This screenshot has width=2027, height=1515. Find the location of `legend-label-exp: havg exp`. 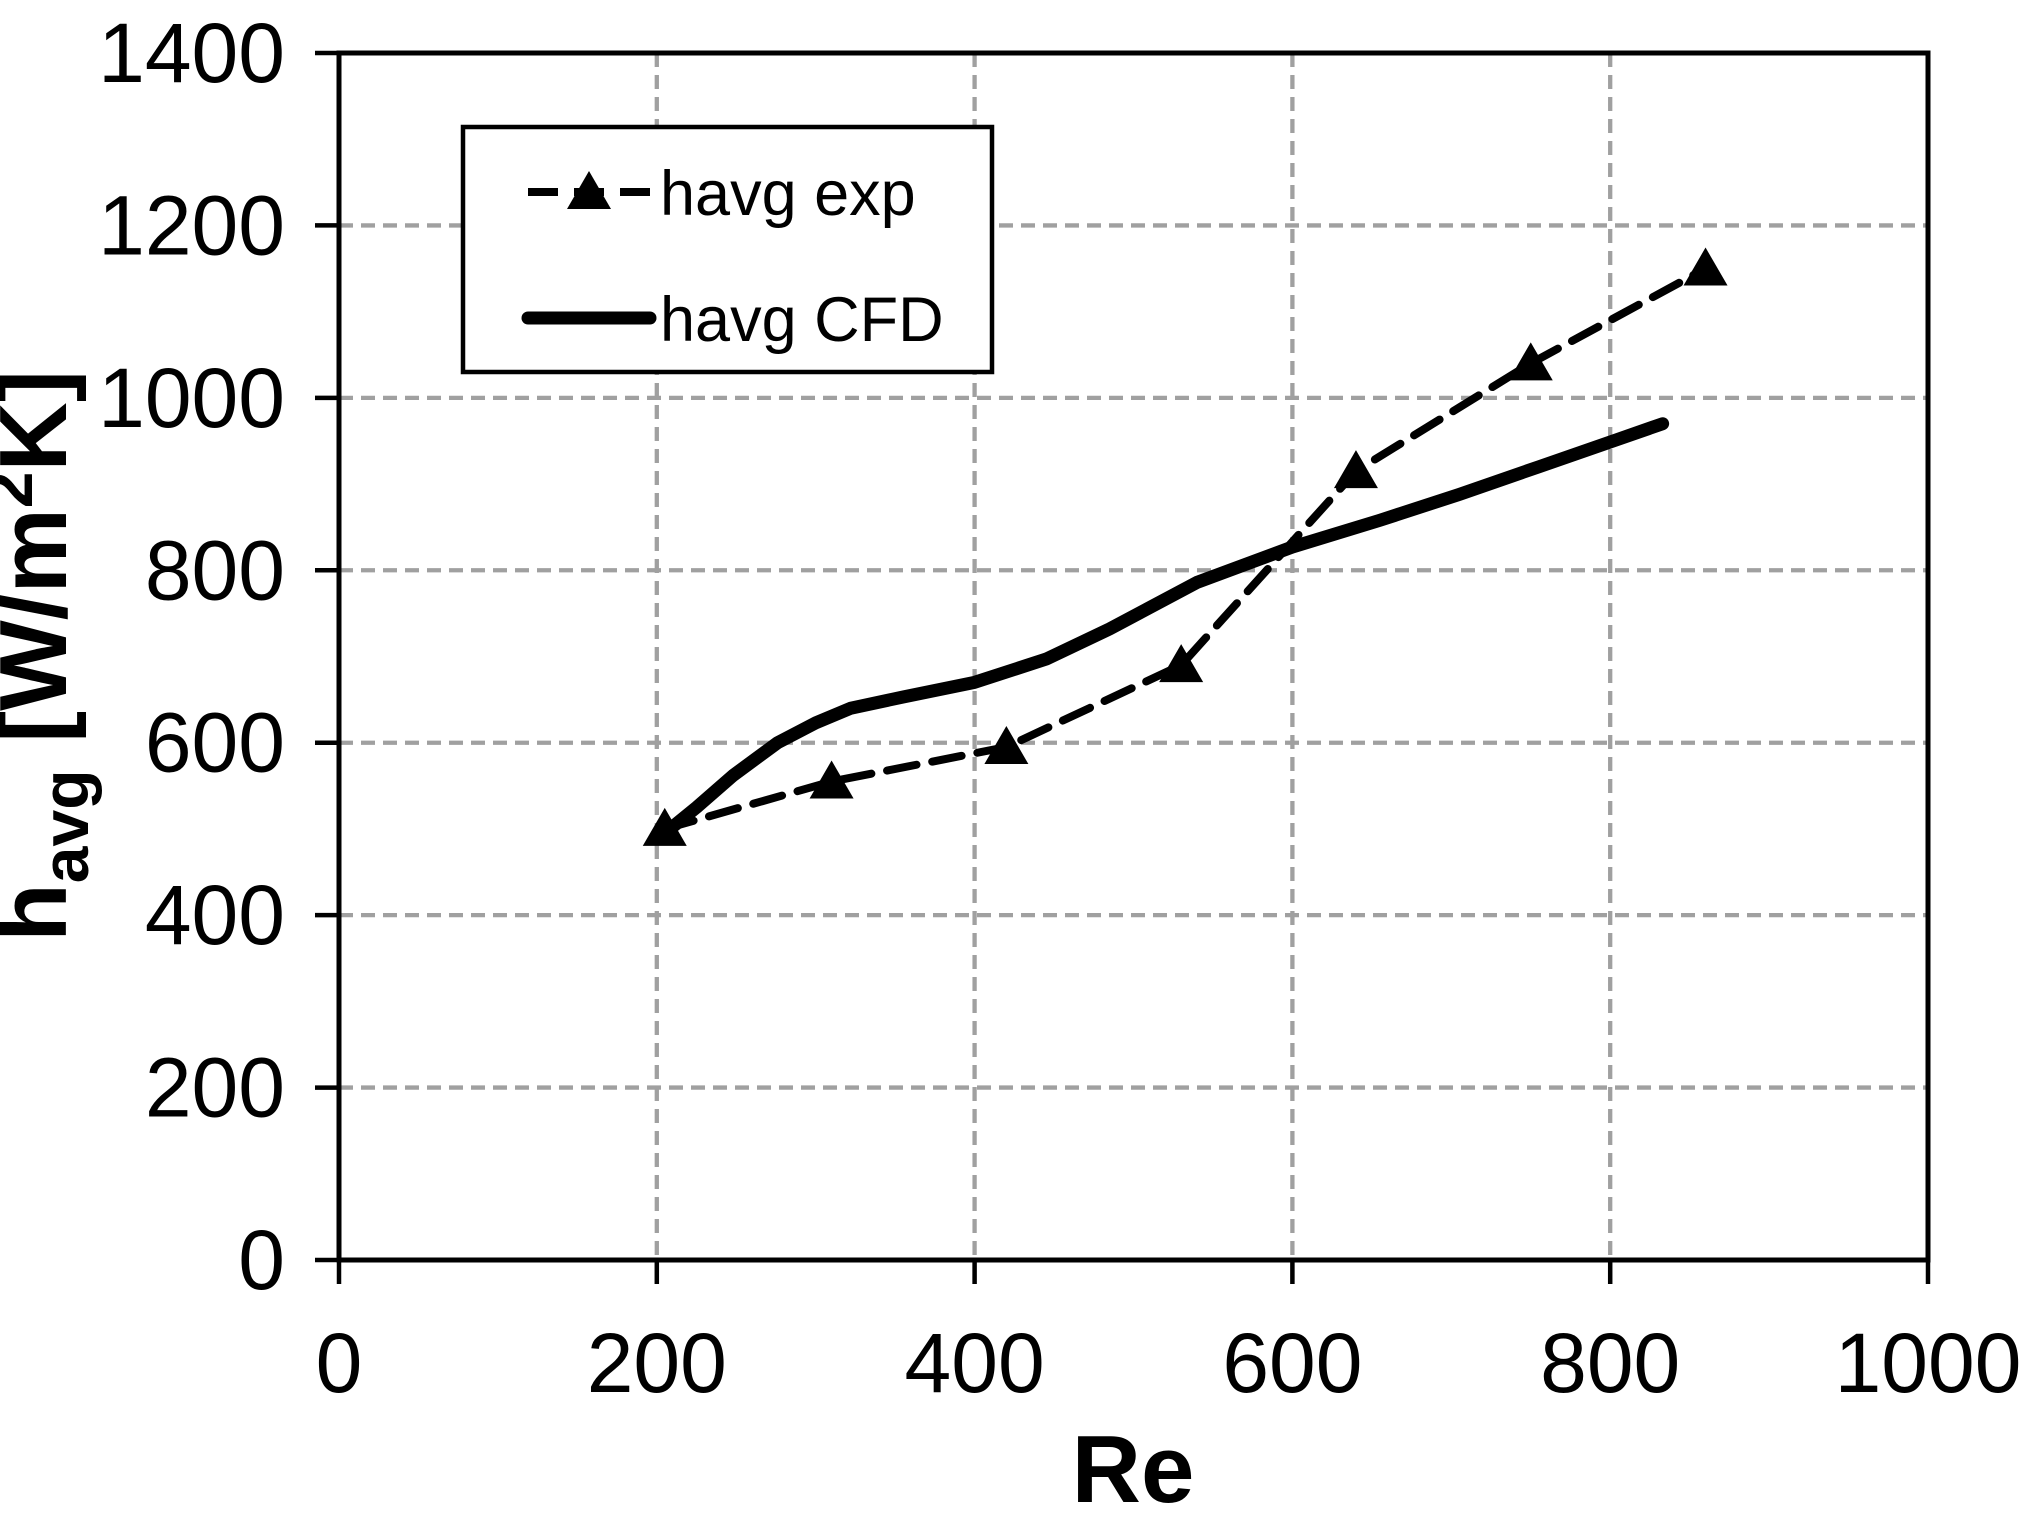

legend-label-exp: havg exp is located at coordinates (788, 194).